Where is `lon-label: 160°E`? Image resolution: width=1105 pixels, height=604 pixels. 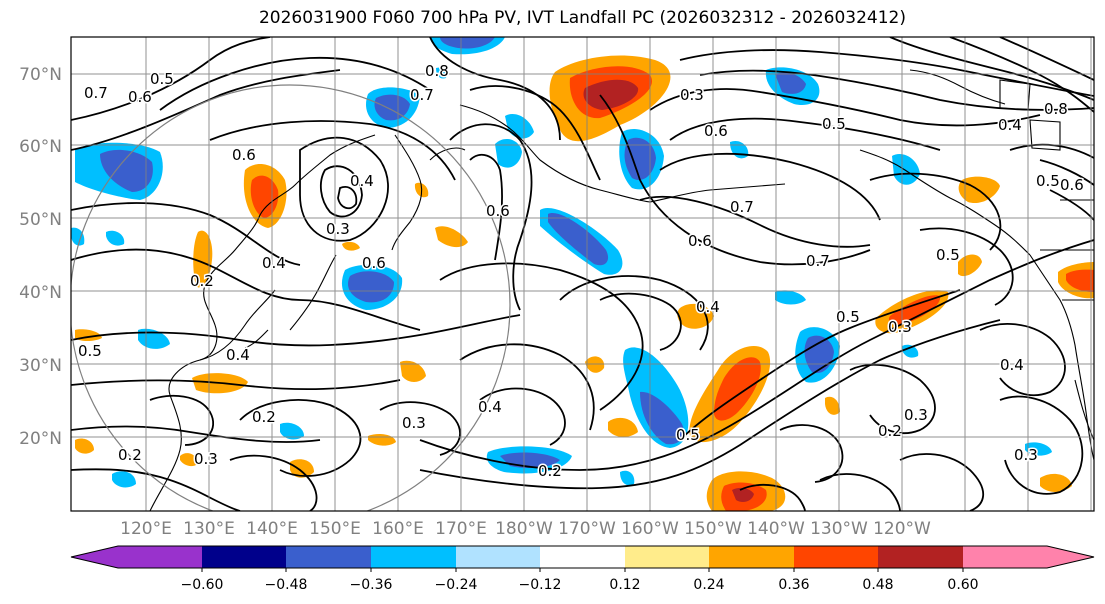
lon-label: 160°E is located at coordinates (398, 529).